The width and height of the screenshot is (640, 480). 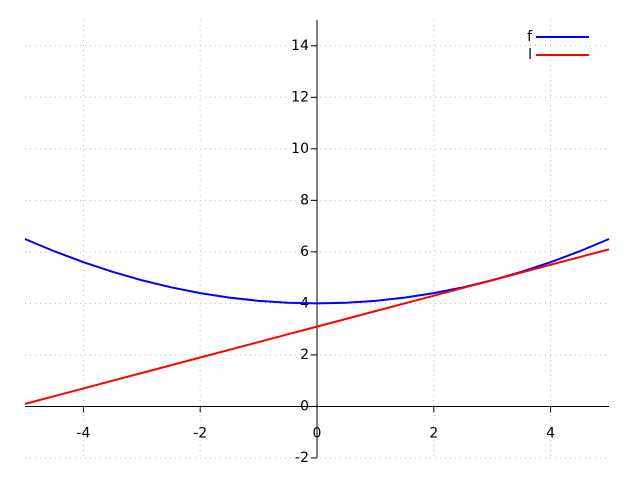 I want to click on y-tick-label: 10, so click(x=300, y=149).